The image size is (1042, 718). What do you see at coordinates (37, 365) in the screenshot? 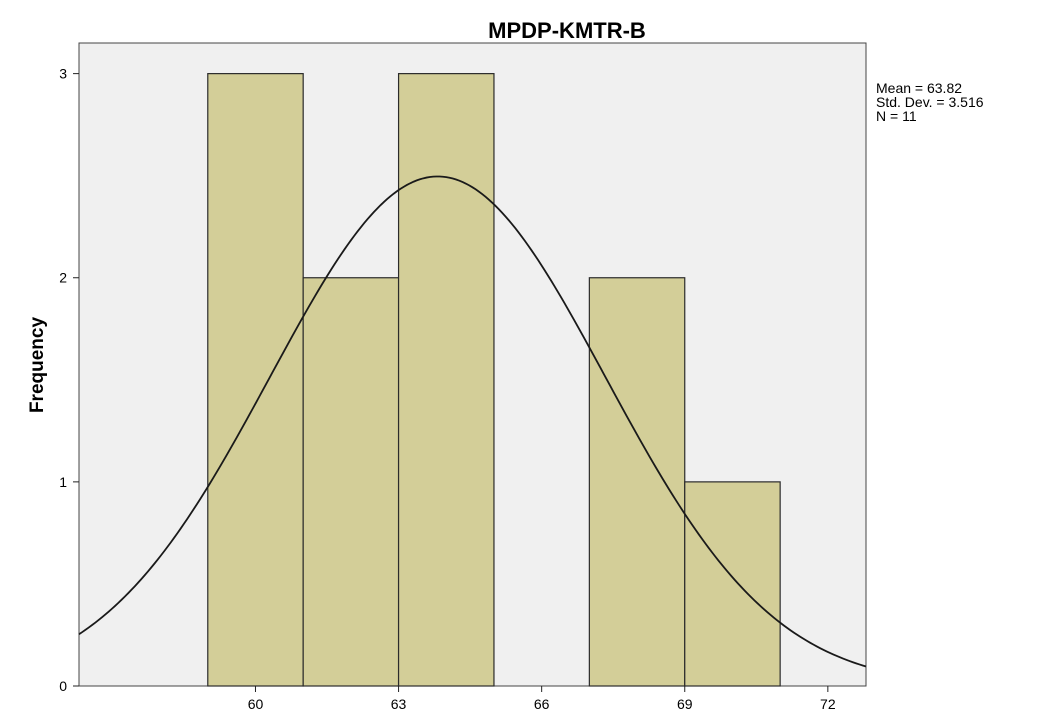
I see `y-axis-label: Frequency` at bounding box center [37, 365].